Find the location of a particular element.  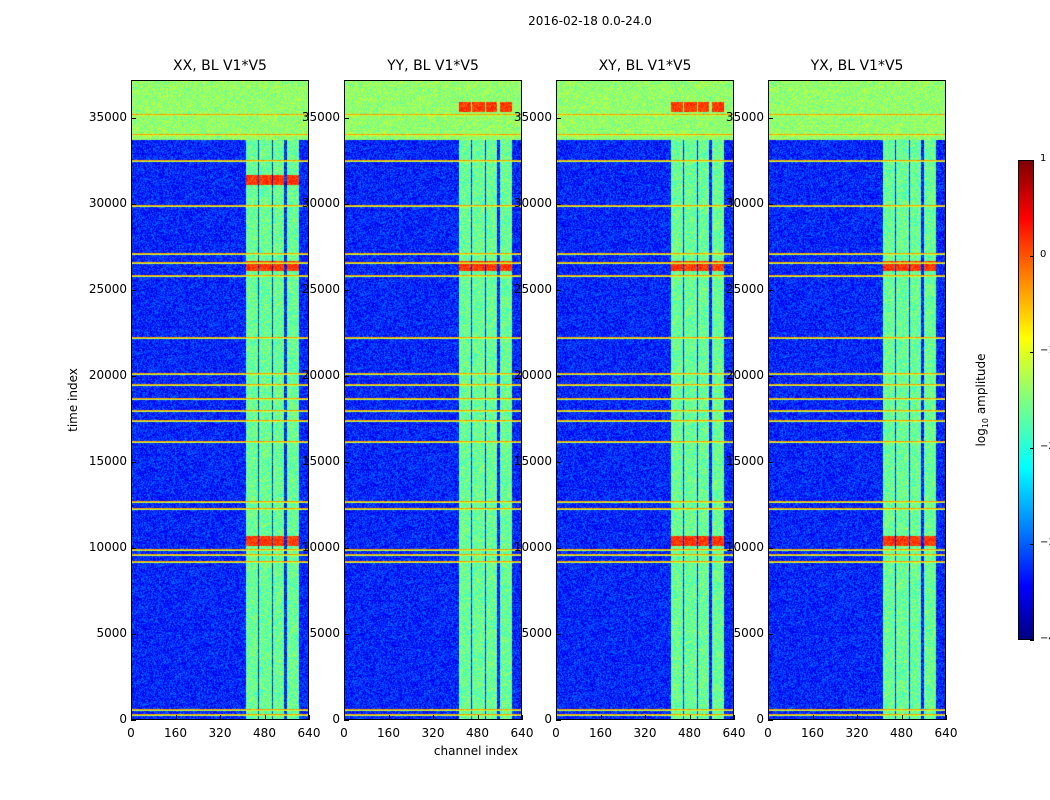

colorbar-tick-label: 0 is located at coordinates (1043, 254).